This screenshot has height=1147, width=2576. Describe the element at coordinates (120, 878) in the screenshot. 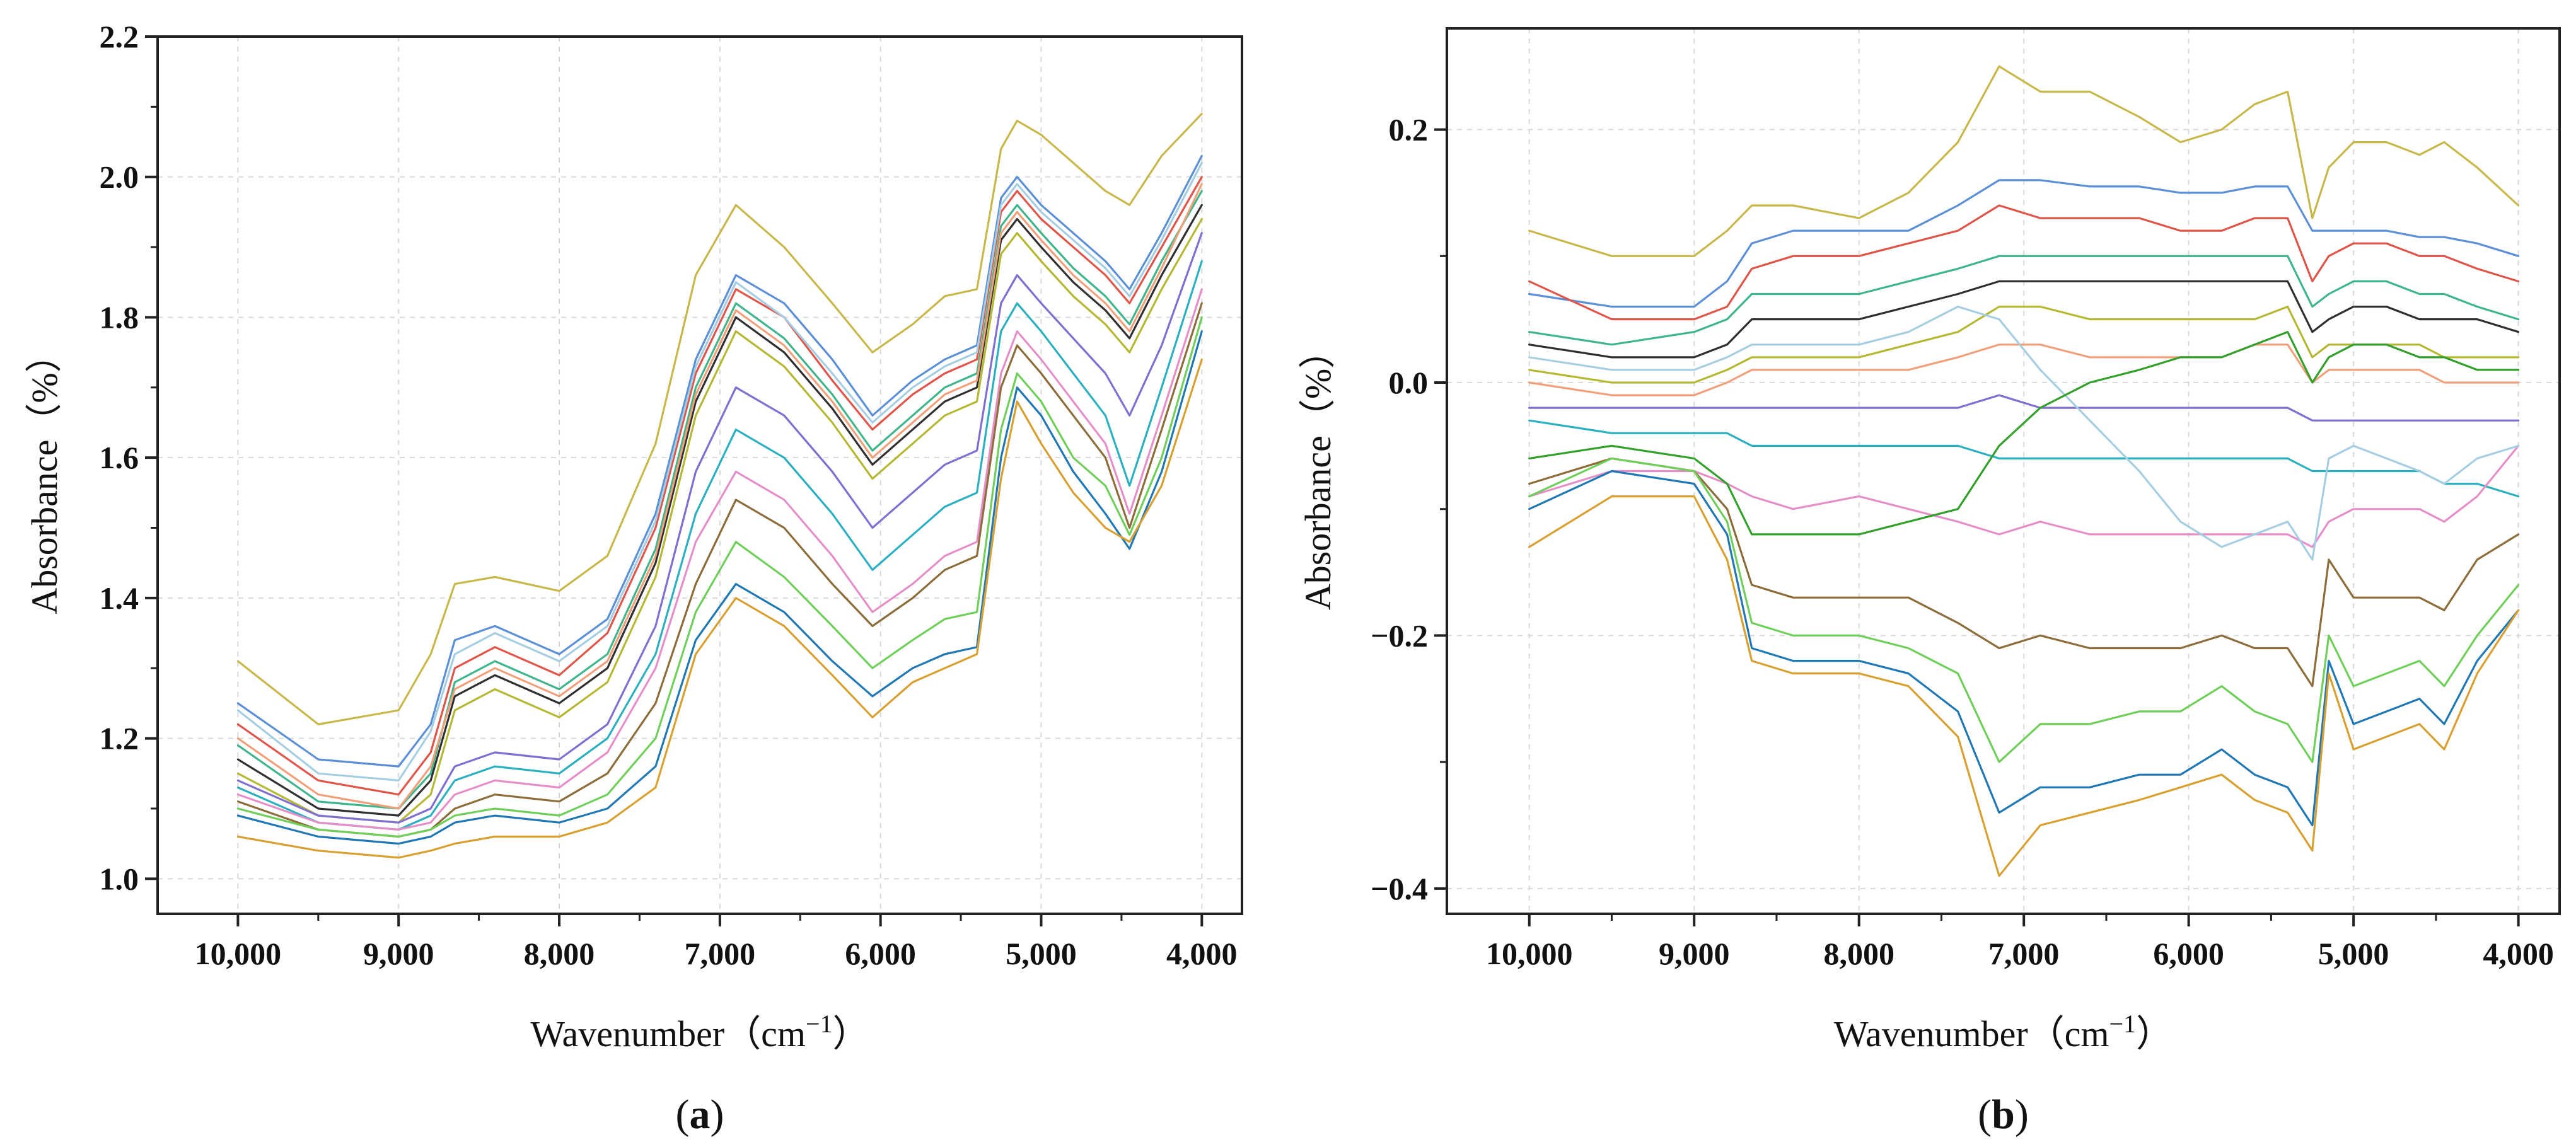

I see `y-tick-label: 1.0` at that location.